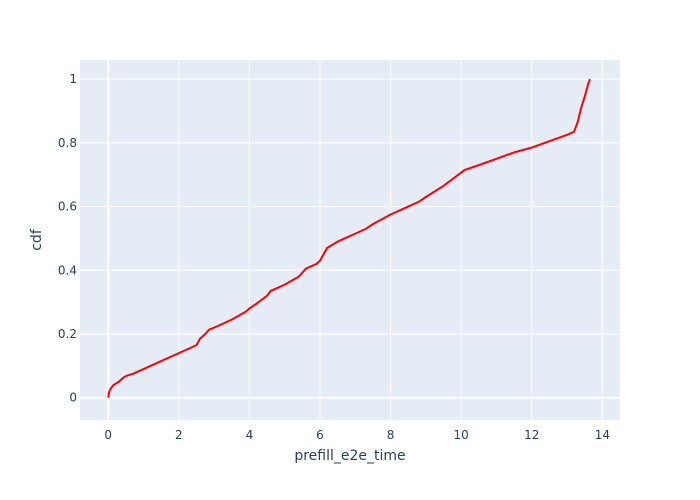  I want to click on y-tick-label: 0, so click(73, 398).